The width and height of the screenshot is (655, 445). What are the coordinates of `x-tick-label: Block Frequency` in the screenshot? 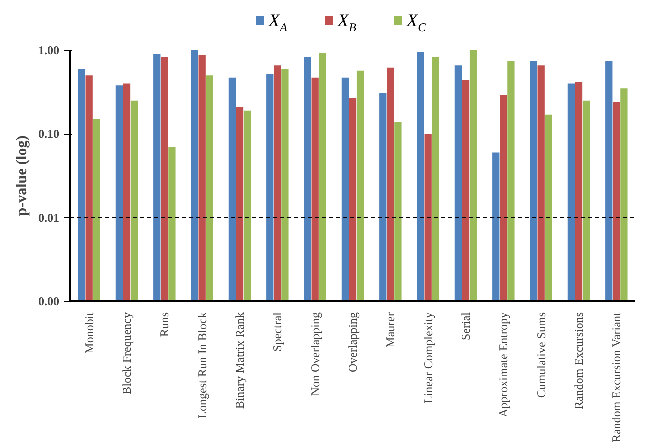 It's located at (127, 353).